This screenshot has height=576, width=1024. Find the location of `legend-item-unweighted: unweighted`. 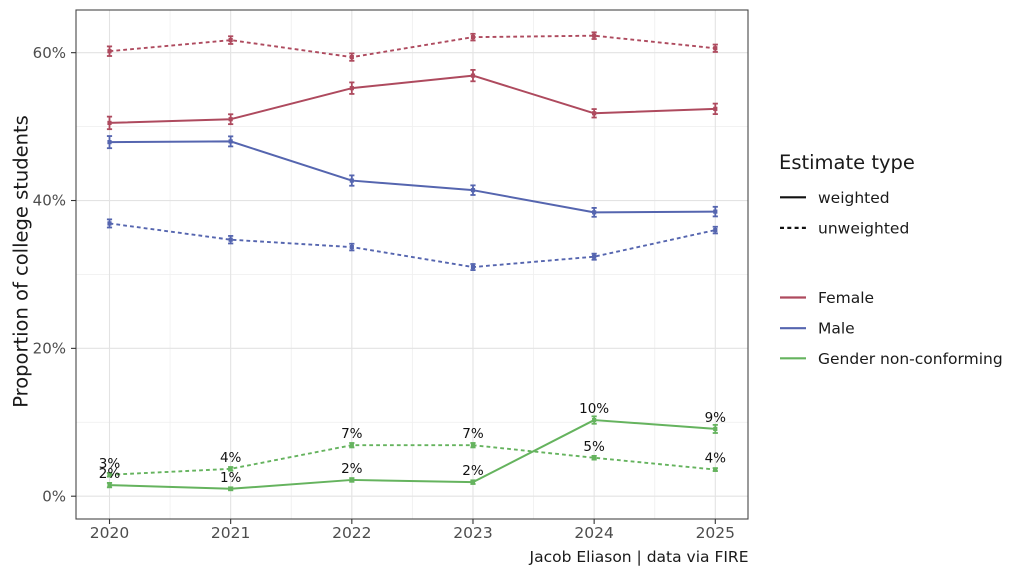

legend-item-unweighted: unweighted is located at coordinates (844, 228).